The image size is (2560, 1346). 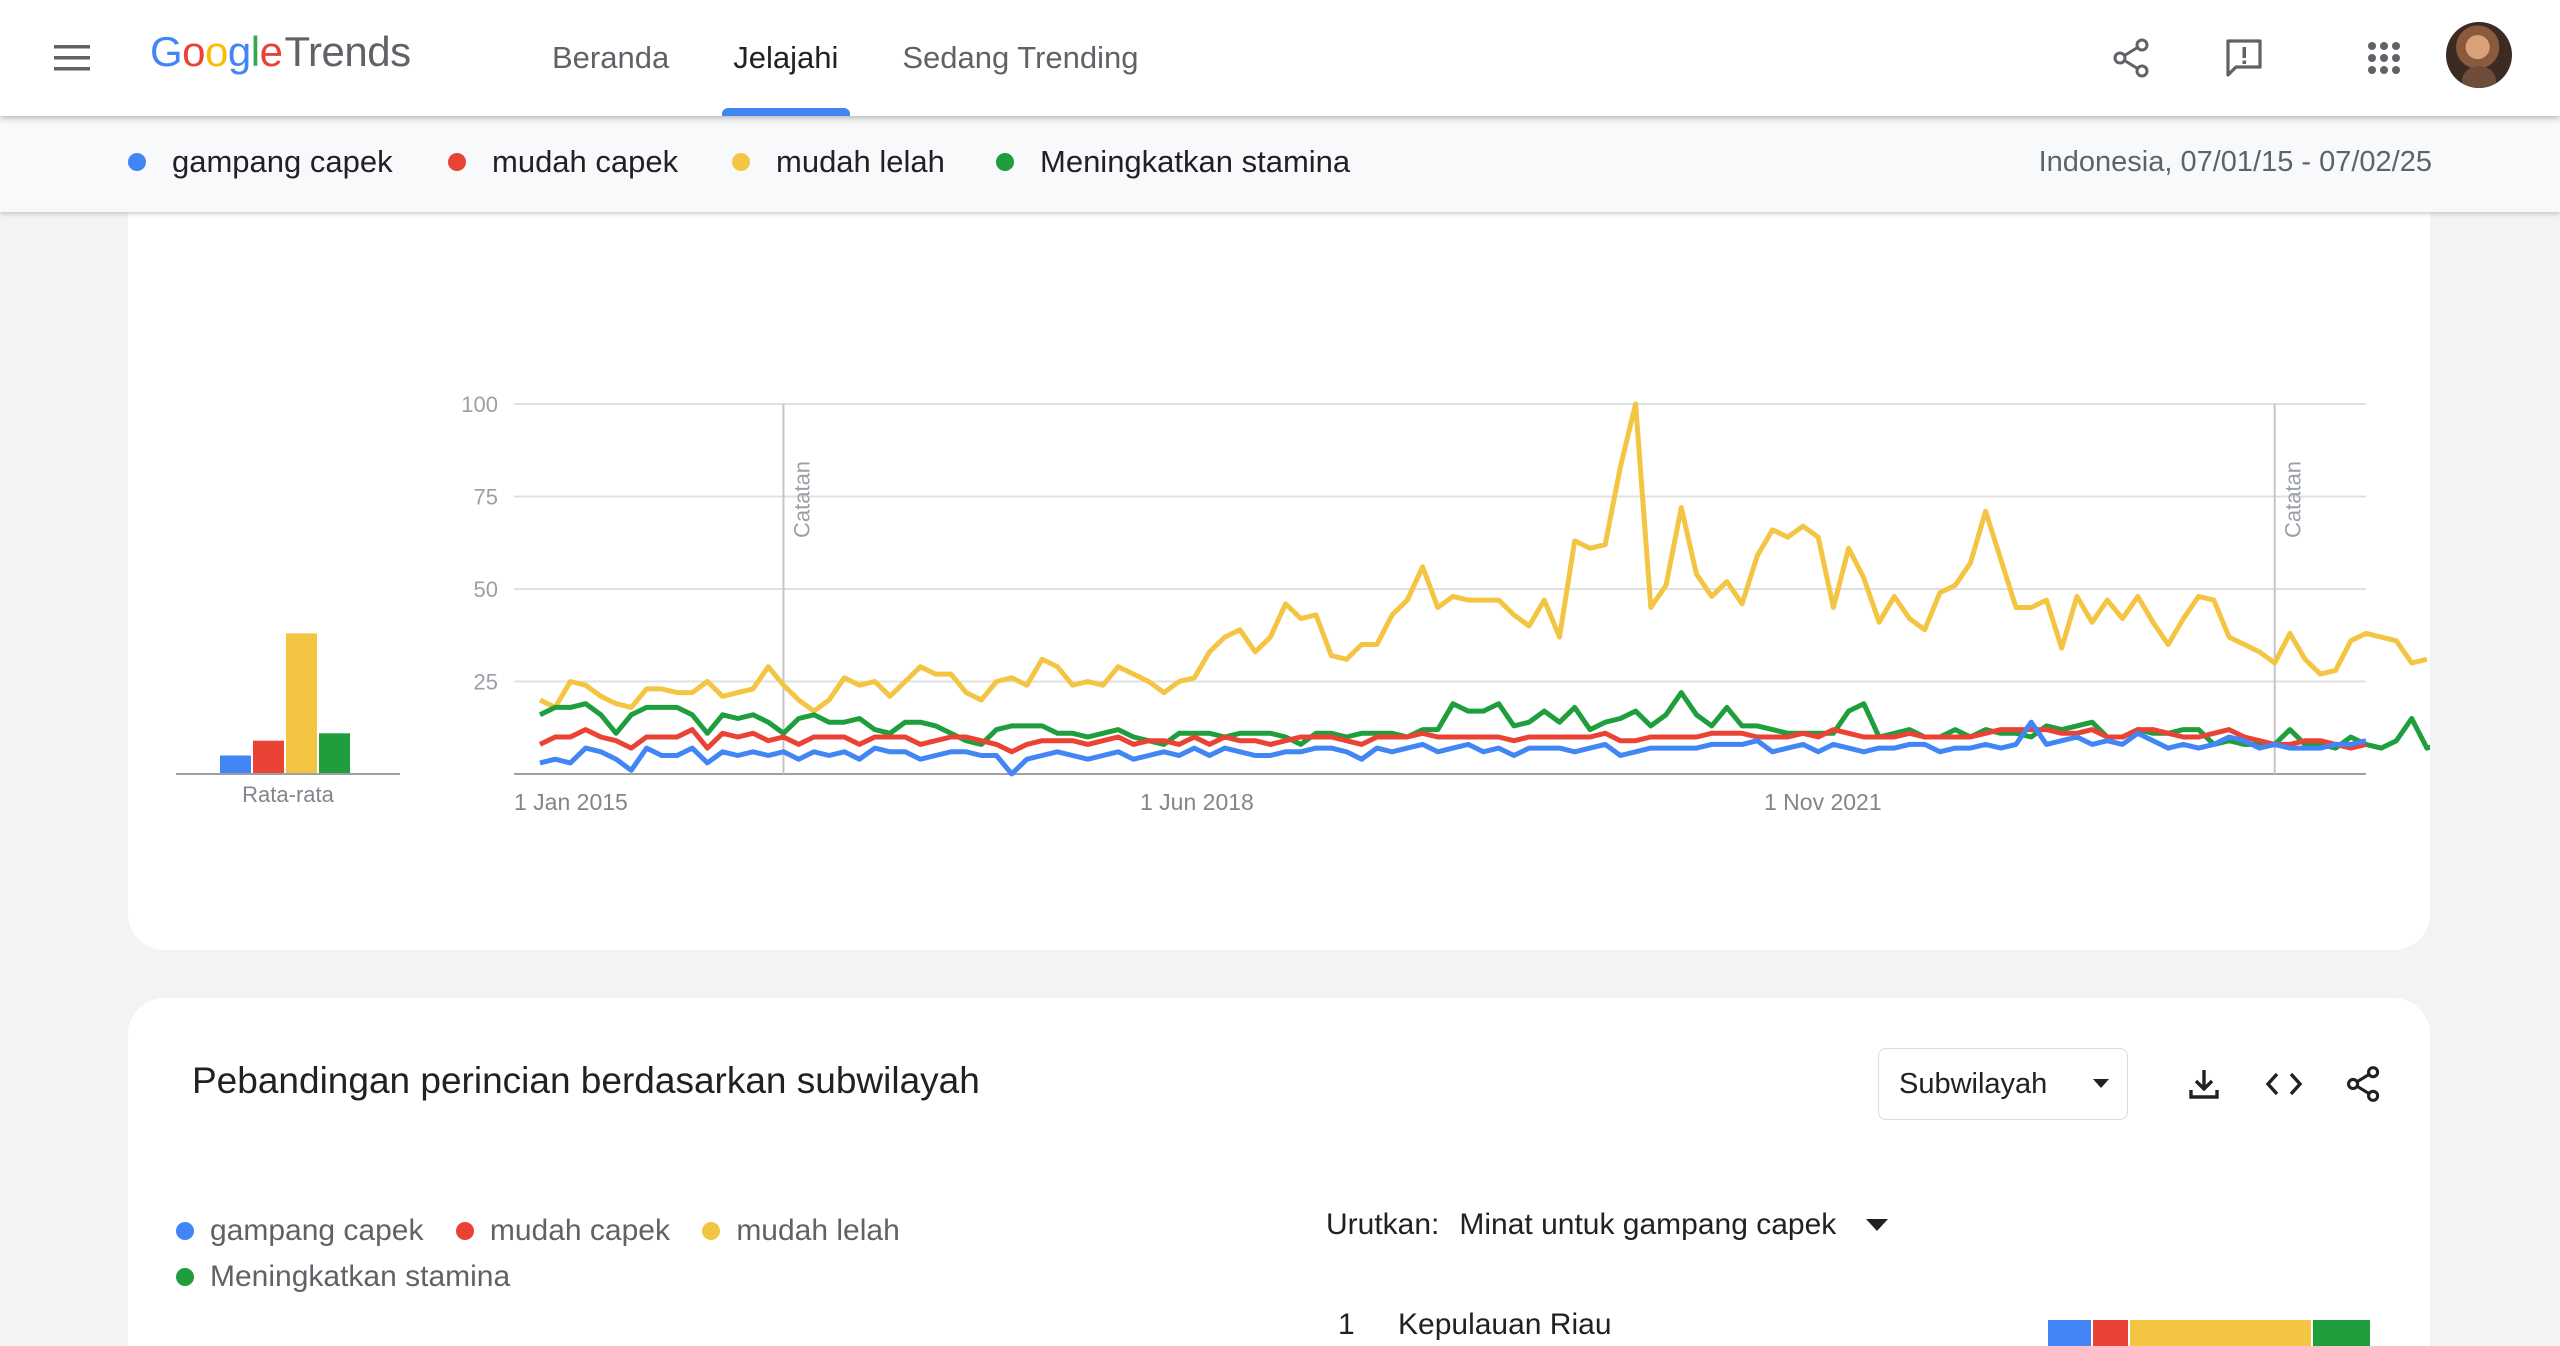 I want to click on x-tick-label: 1 Jun 2018, so click(x=1197, y=802).